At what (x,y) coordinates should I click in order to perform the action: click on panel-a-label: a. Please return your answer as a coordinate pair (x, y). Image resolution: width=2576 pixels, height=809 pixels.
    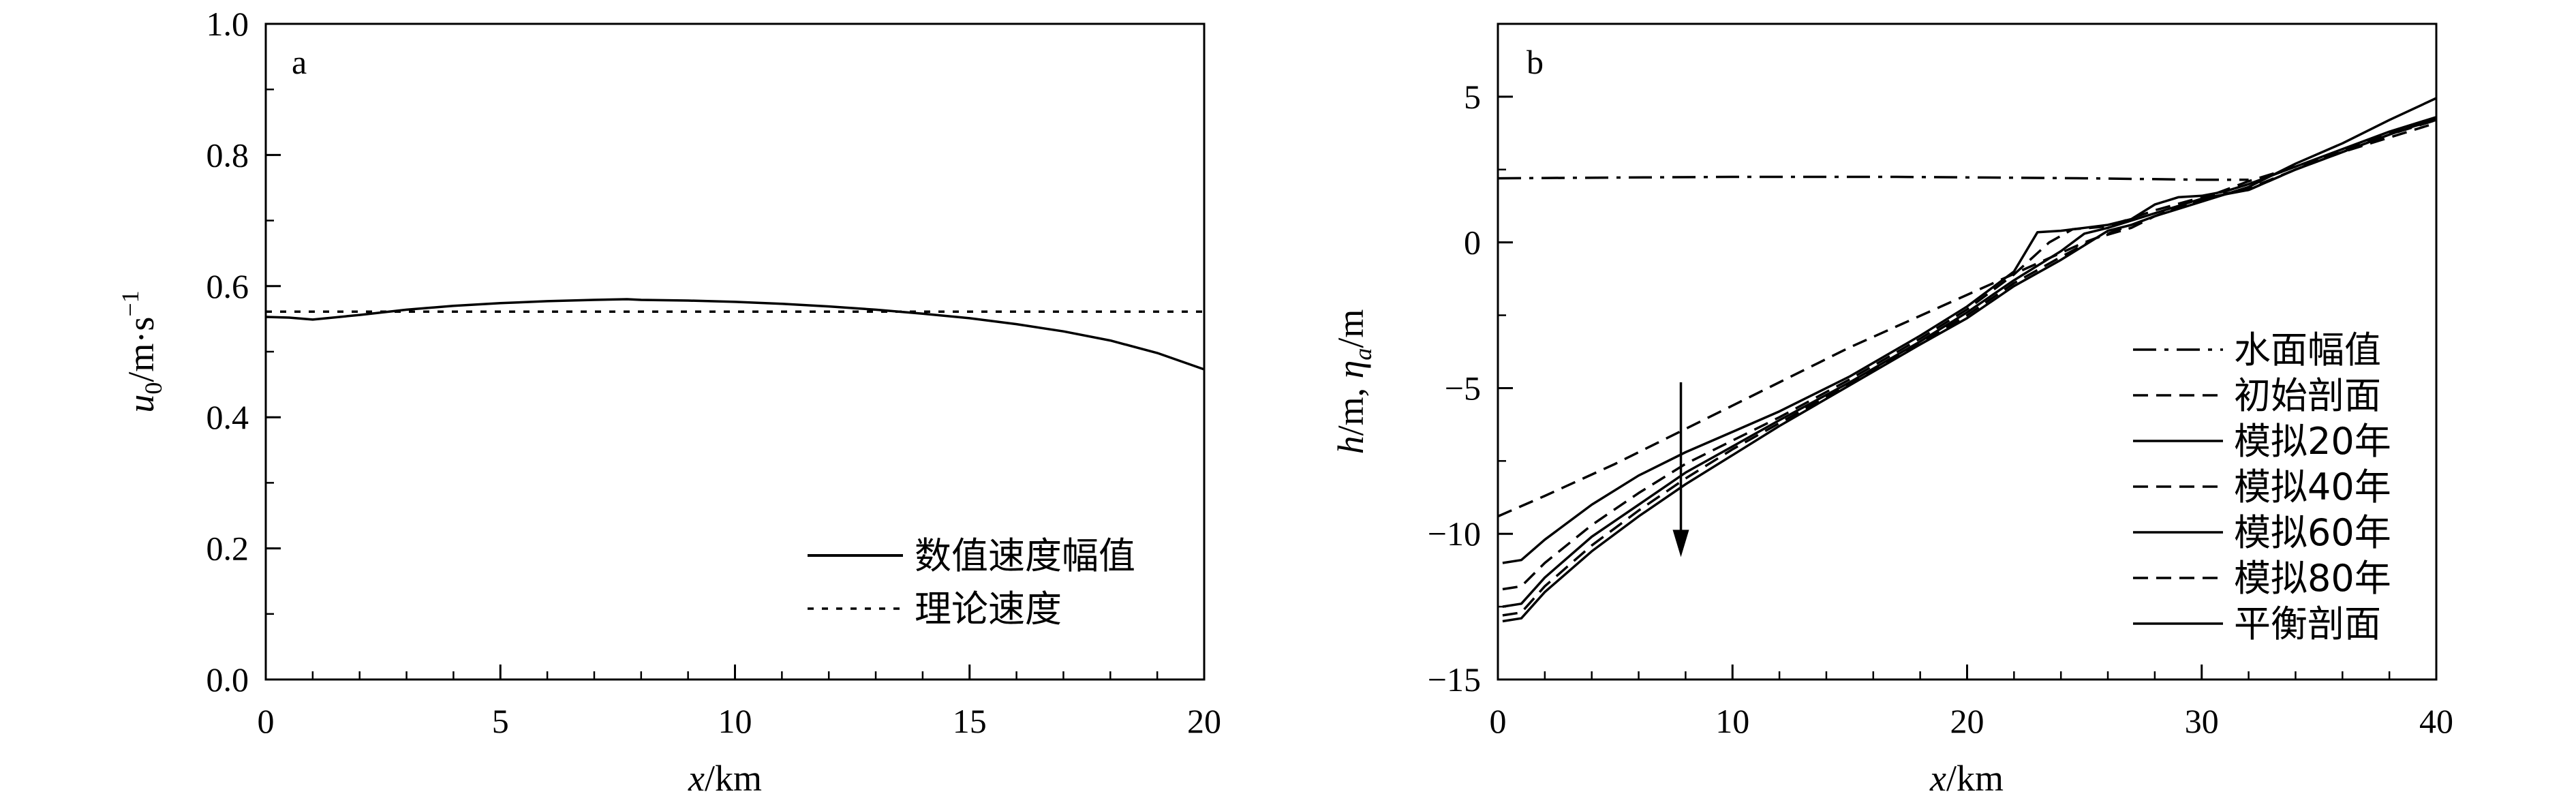
    Looking at the image, I should click on (299, 62).